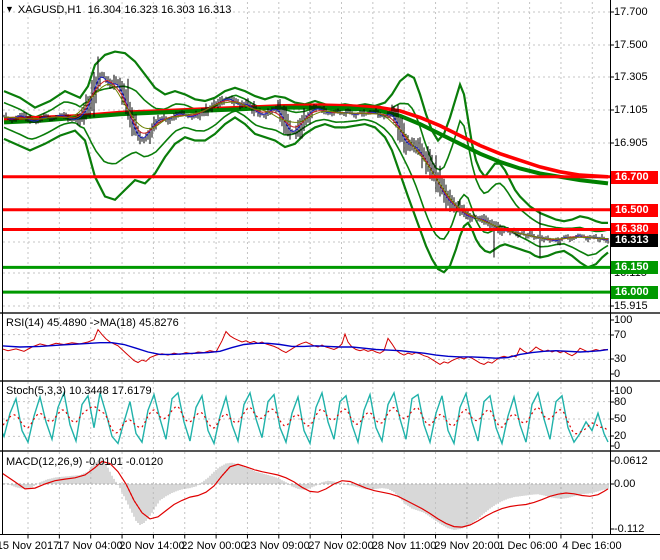 This screenshot has height=560, width=660. Describe the element at coordinates (631, 12) in the screenshot. I see `main-axis-label-17-700: 17.700` at that location.